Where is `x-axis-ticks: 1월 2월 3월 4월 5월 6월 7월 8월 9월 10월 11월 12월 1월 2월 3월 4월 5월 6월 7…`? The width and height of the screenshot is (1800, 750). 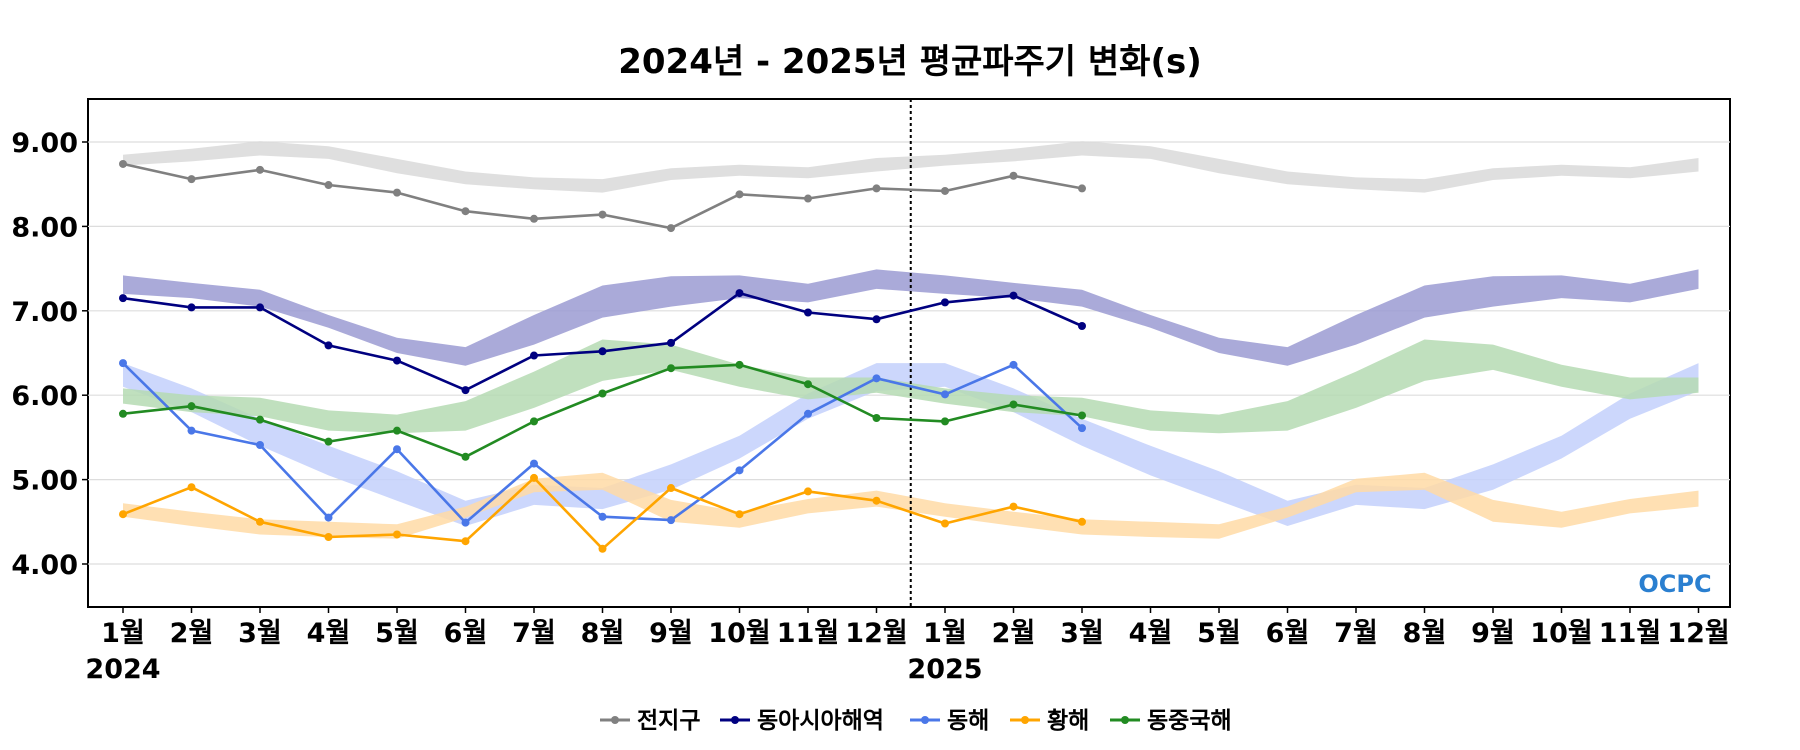
x-axis-ticks: 1월 2월 3월 4월 5월 6월 7월 8월 9월 10월 11월 12월 1월 2월 3월 4월 5월 6월 7… is located at coordinates (907, 646).